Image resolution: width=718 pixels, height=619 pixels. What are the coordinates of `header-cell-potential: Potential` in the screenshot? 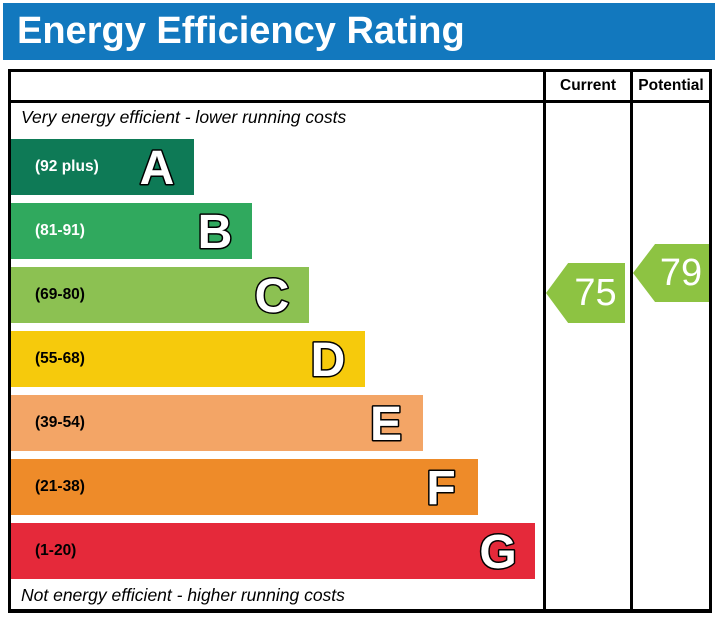 It's located at (669, 86).